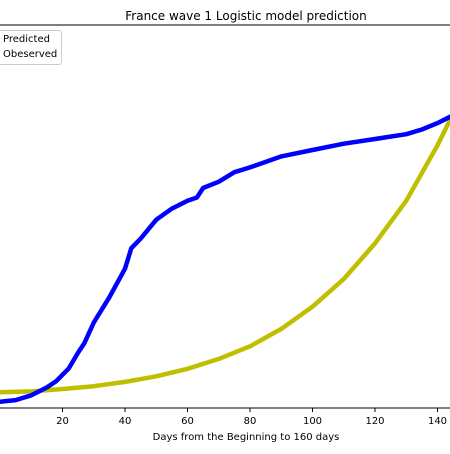 Image resolution: width=450 pixels, height=454 pixels. Describe the element at coordinates (125, 421) in the screenshot. I see `x-tick-label: 40` at that location.